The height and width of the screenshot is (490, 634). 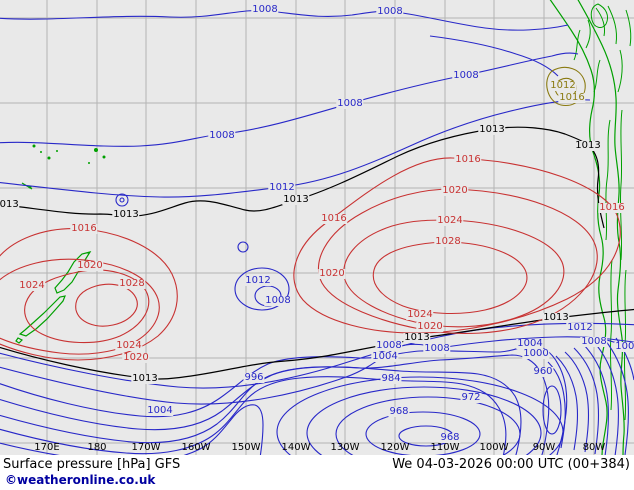 What do you see at coordinates (594, 447) in the screenshot?
I see `longitude-label: 80W` at bounding box center [594, 447].